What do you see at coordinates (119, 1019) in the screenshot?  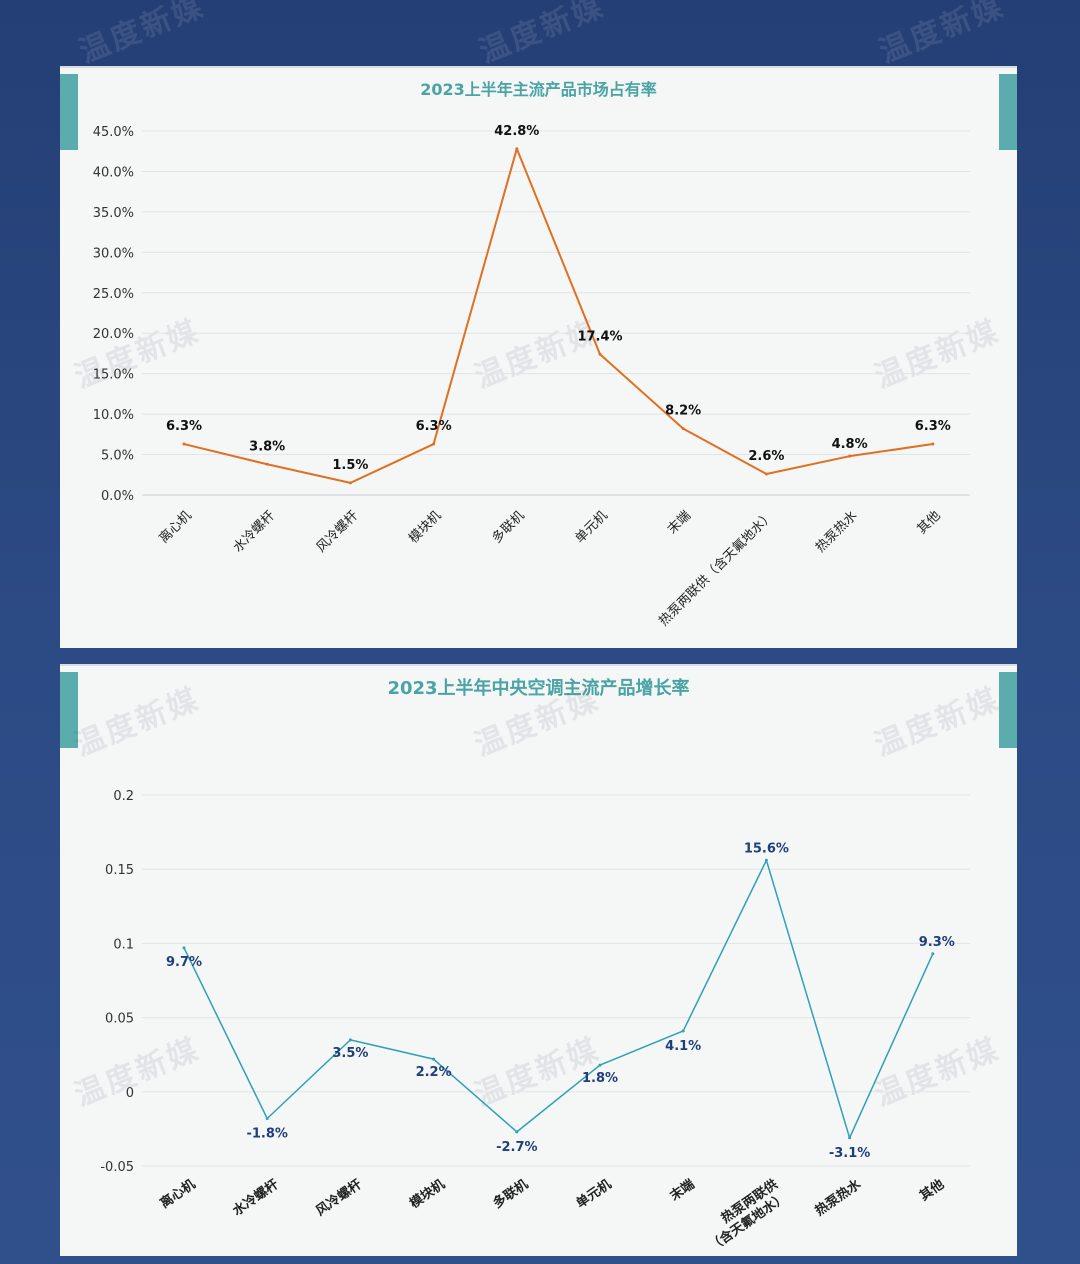 I see `y-tick-label: 0.05` at bounding box center [119, 1019].